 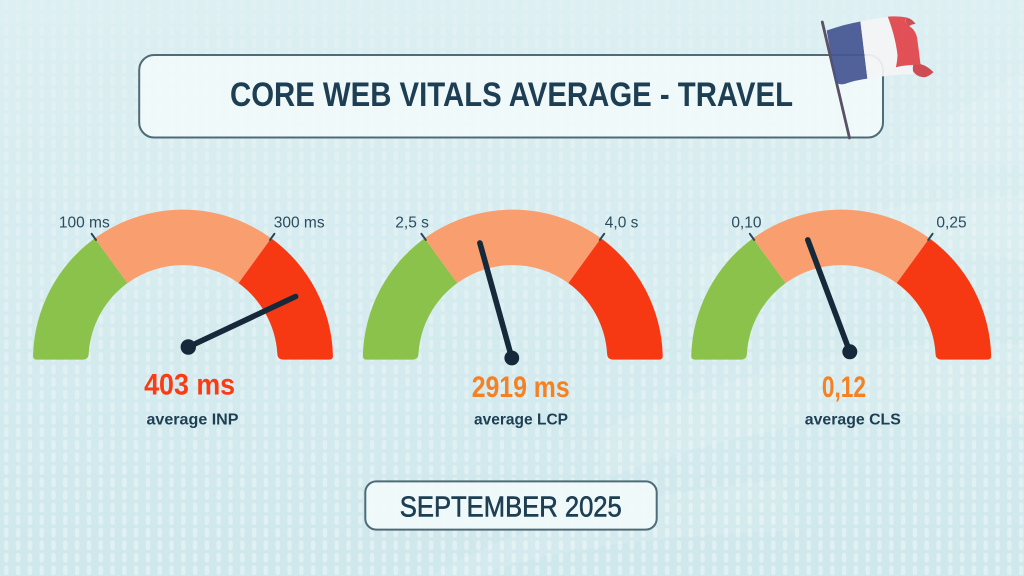 What do you see at coordinates (511, 95) in the screenshot?
I see `svg-text:CORE WEB VITALS AVERAGE - TRAV: CORE WEB VITALS AVERAGE - TRAVEL` at bounding box center [511, 95].